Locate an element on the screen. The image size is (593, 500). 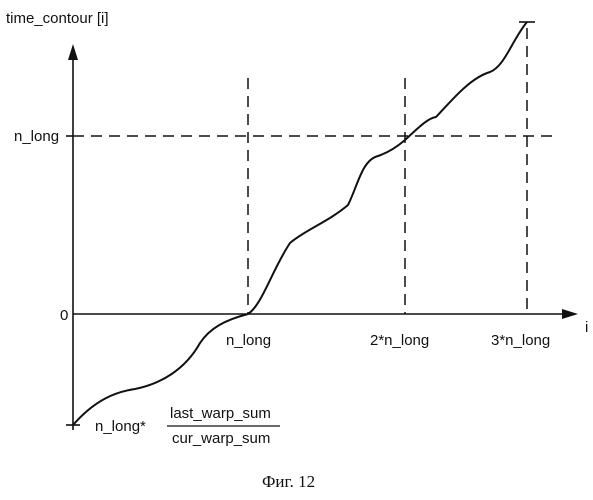
start-value-numerator: last_warp_sum is located at coordinates (220, 413).